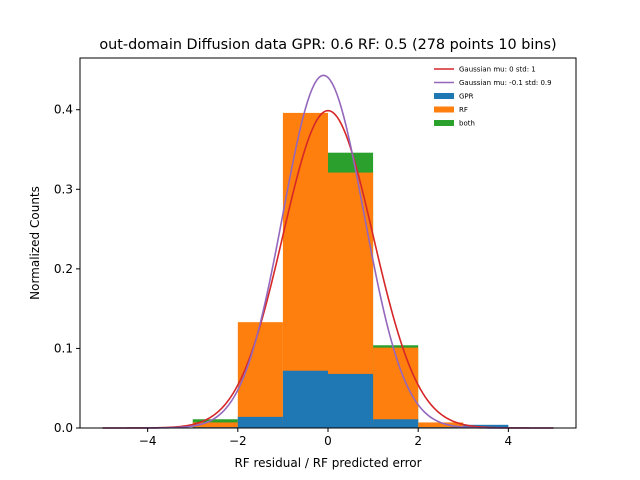 This screenshot has height=480, width=640. Describe the element at coordinates (63, 348) in the screenshot. I see `y-tick-label: 0.1` at that location.